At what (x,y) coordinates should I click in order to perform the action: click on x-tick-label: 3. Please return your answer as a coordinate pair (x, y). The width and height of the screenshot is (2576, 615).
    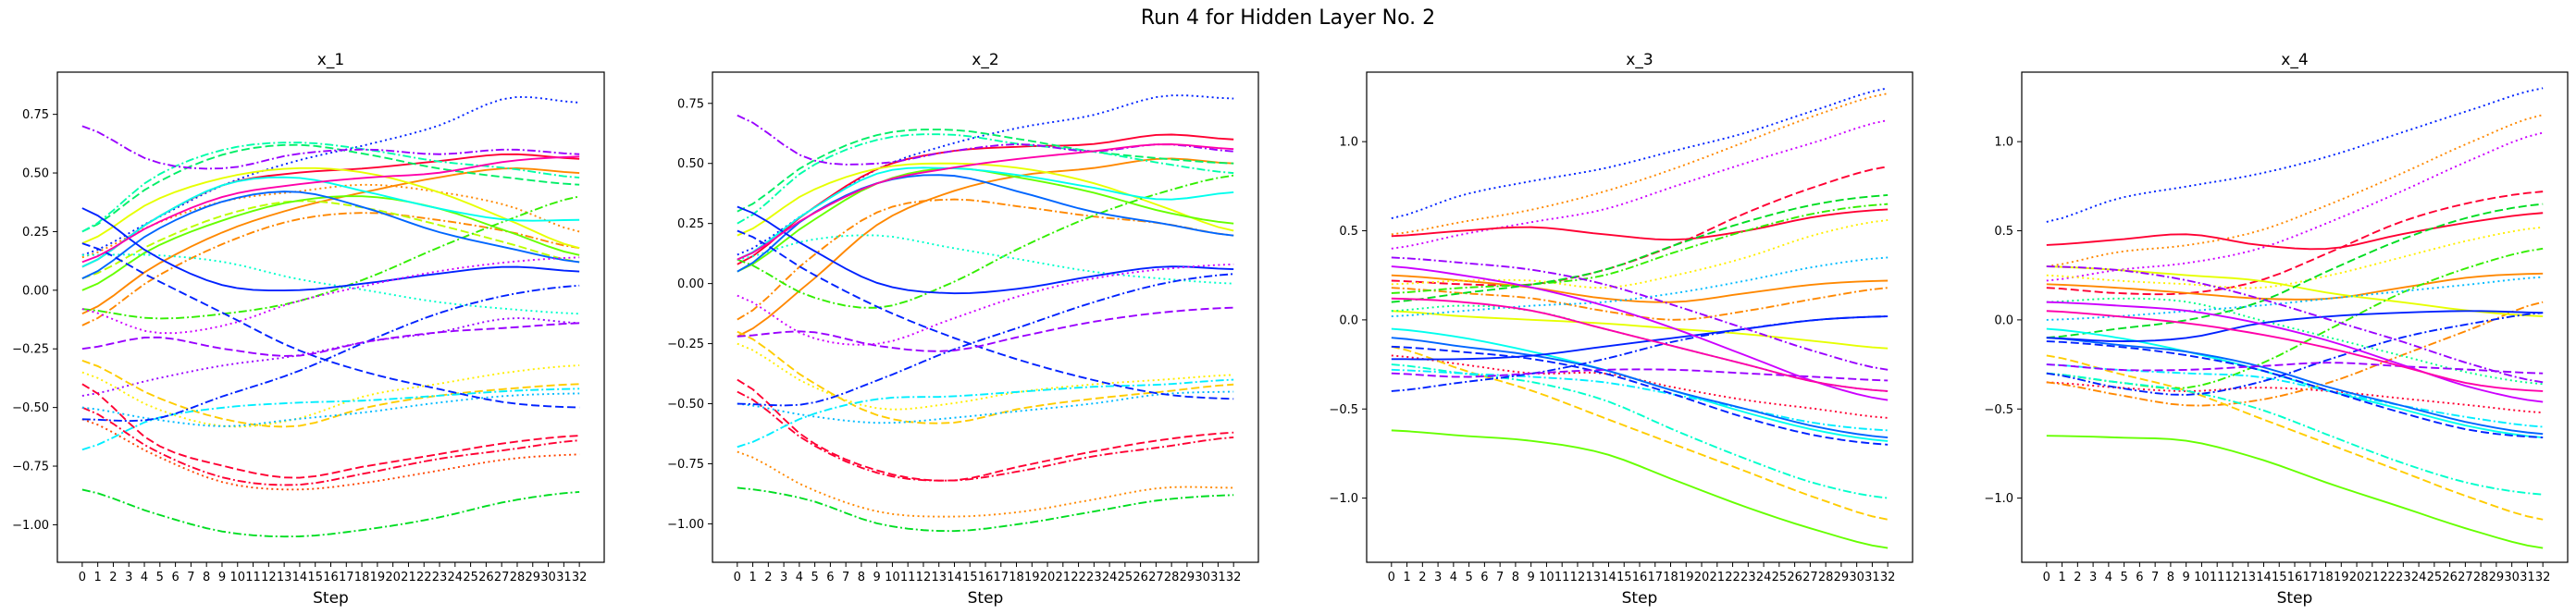
    Looking at the image, I should click on (1438, 577).